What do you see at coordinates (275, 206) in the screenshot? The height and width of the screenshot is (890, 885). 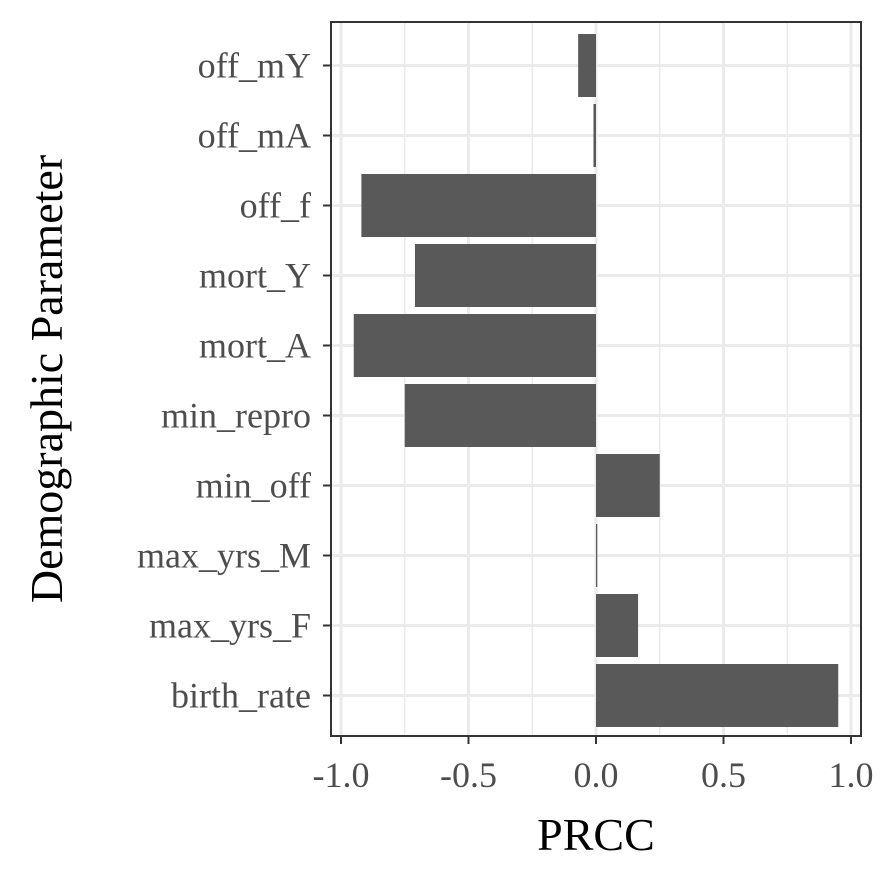 I see `y-tick-label: off_f` at bounding box center [275, 206].